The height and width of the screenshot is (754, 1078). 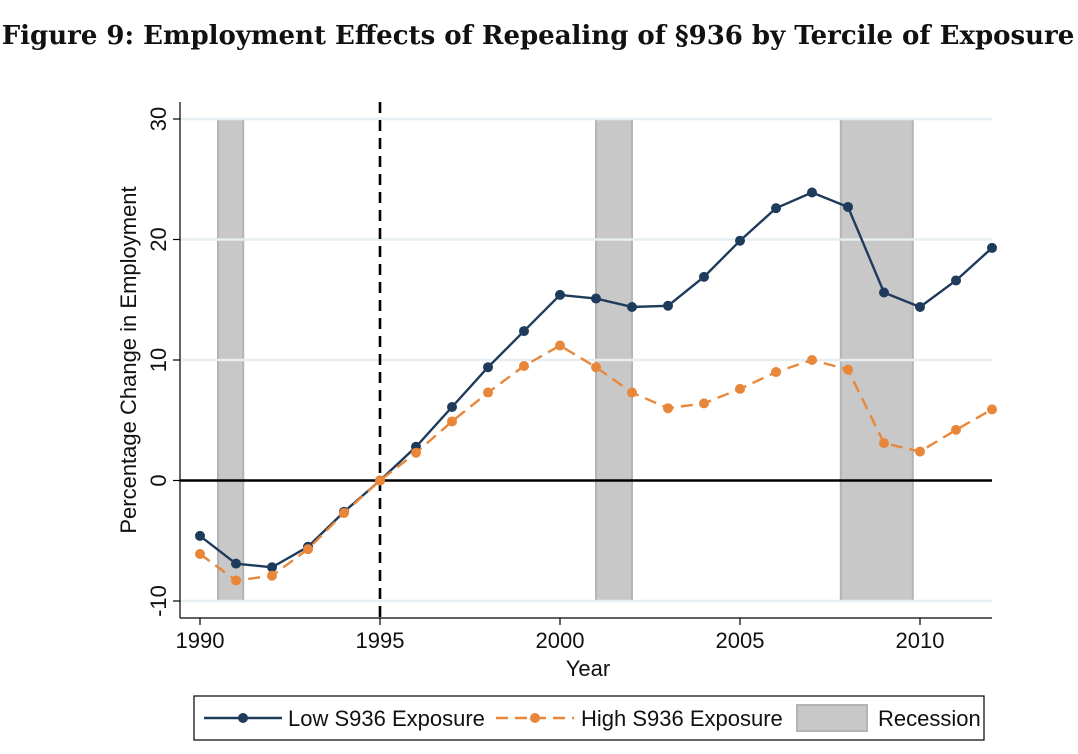 What do you see at coordinates (158, 239) in the screenshot?
I see `y-tick-label-3: 20` at bounding box center [158, 239].